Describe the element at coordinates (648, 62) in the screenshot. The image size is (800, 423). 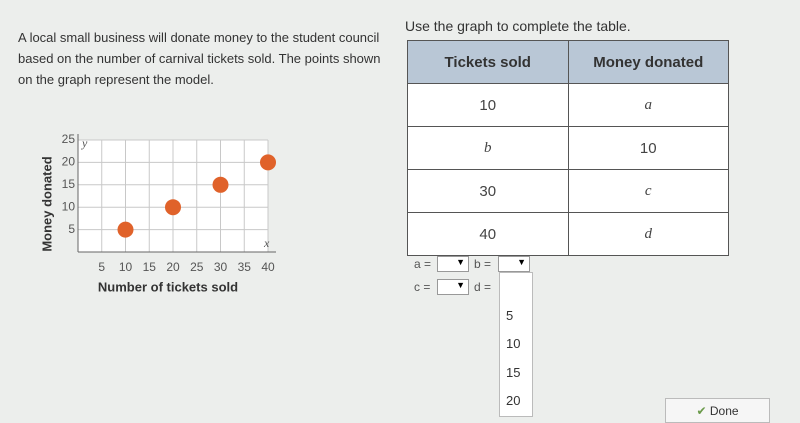
I see `table-header: Money donated` at that location.